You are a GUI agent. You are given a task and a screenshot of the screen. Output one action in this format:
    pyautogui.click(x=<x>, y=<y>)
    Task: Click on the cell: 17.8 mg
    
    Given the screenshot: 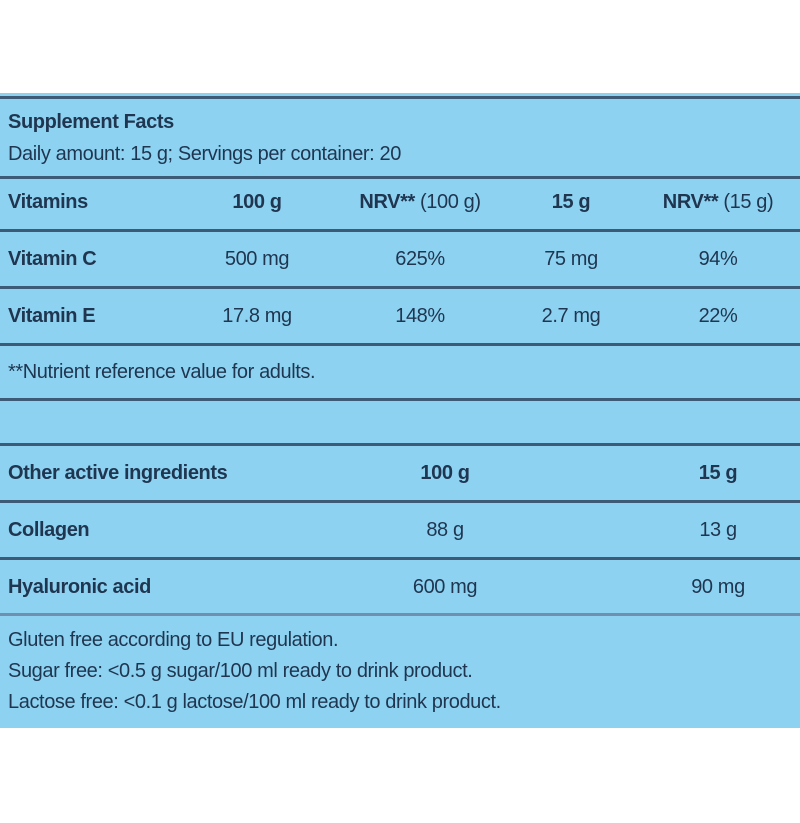 What is the action you would take?
    pyautogui.click(x=257, y=316)
    